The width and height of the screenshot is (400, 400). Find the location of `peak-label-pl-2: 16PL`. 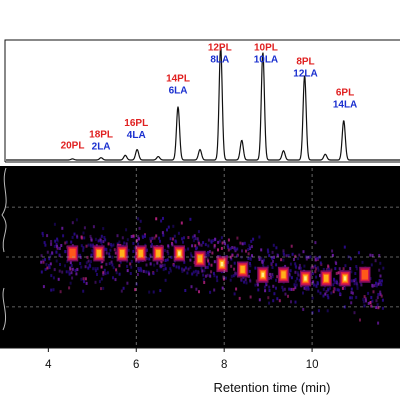

peak-label-pl-2: 16PL is located at coordinates (136, 123).